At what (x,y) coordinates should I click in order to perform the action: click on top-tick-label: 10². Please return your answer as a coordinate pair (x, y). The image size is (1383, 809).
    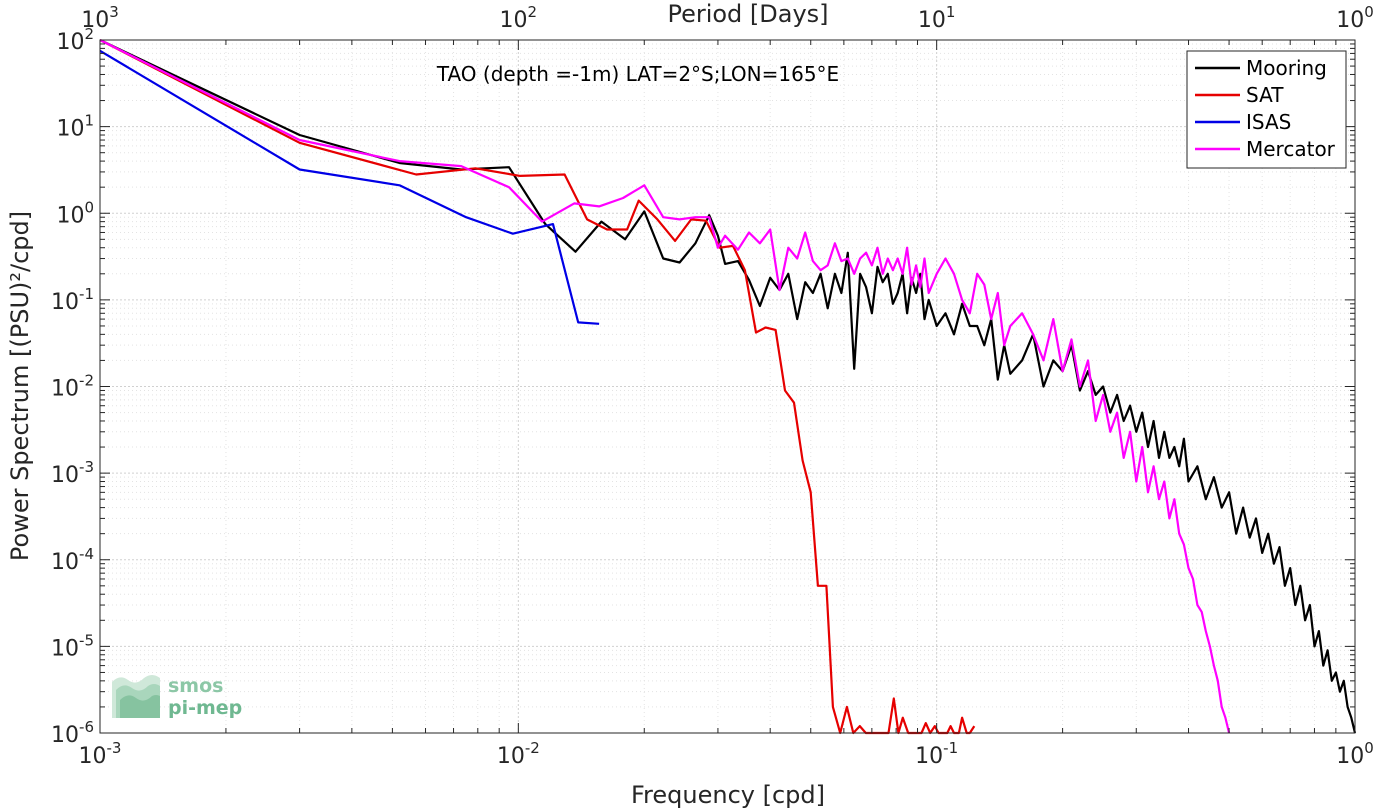
    Looking at the image, I should click on (519, 18).